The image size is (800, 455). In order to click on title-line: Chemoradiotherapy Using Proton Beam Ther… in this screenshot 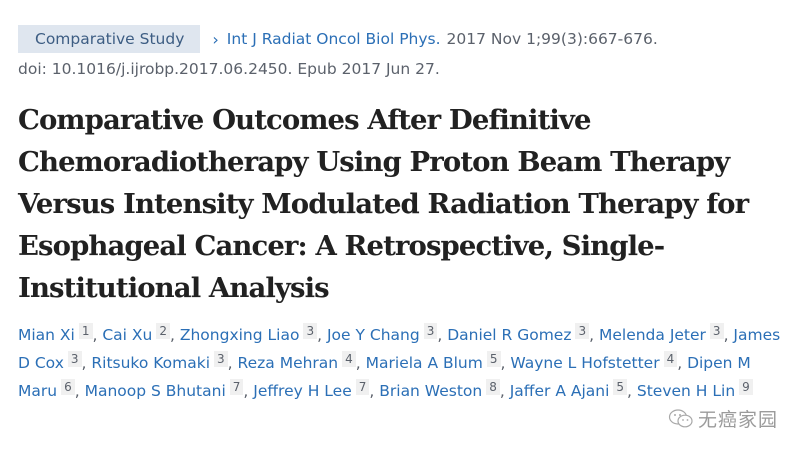, I will do `click(374, 162)`.